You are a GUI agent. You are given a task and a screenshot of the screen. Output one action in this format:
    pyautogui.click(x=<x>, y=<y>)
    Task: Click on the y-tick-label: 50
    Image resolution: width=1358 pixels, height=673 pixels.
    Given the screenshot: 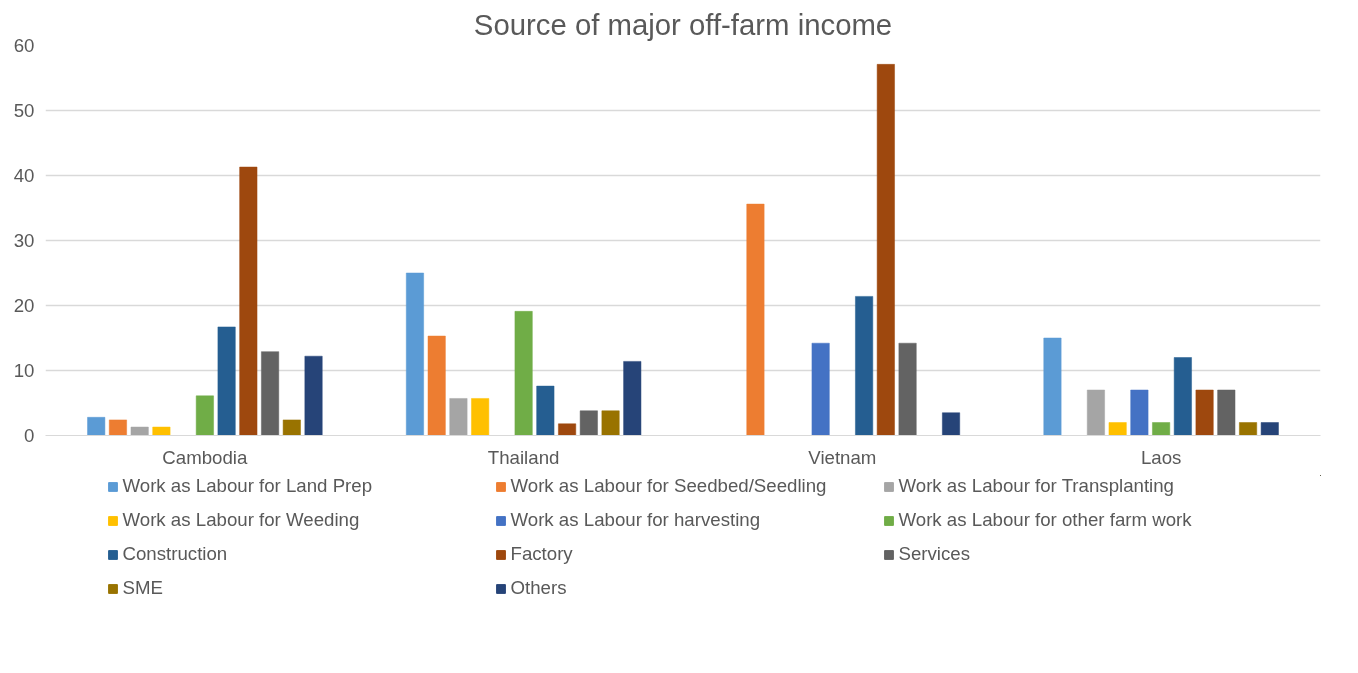 What is the action you would take?
    pyautogui.click(x=24, y=110)
    